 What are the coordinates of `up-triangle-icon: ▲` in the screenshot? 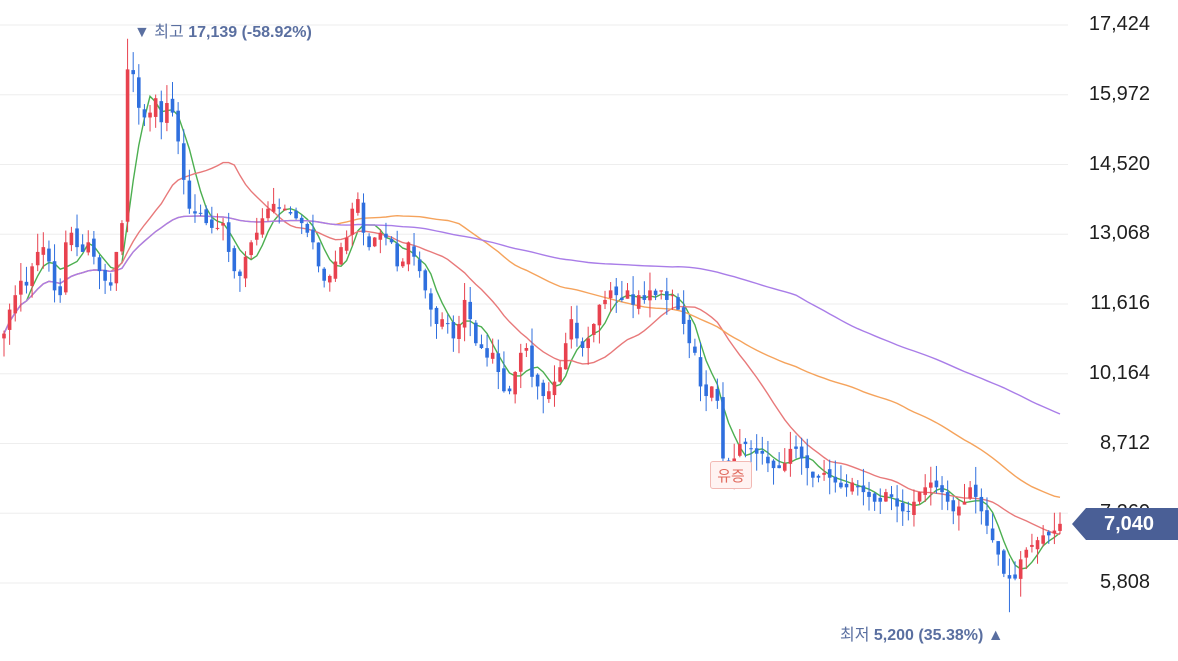 It's located at (995, 635).